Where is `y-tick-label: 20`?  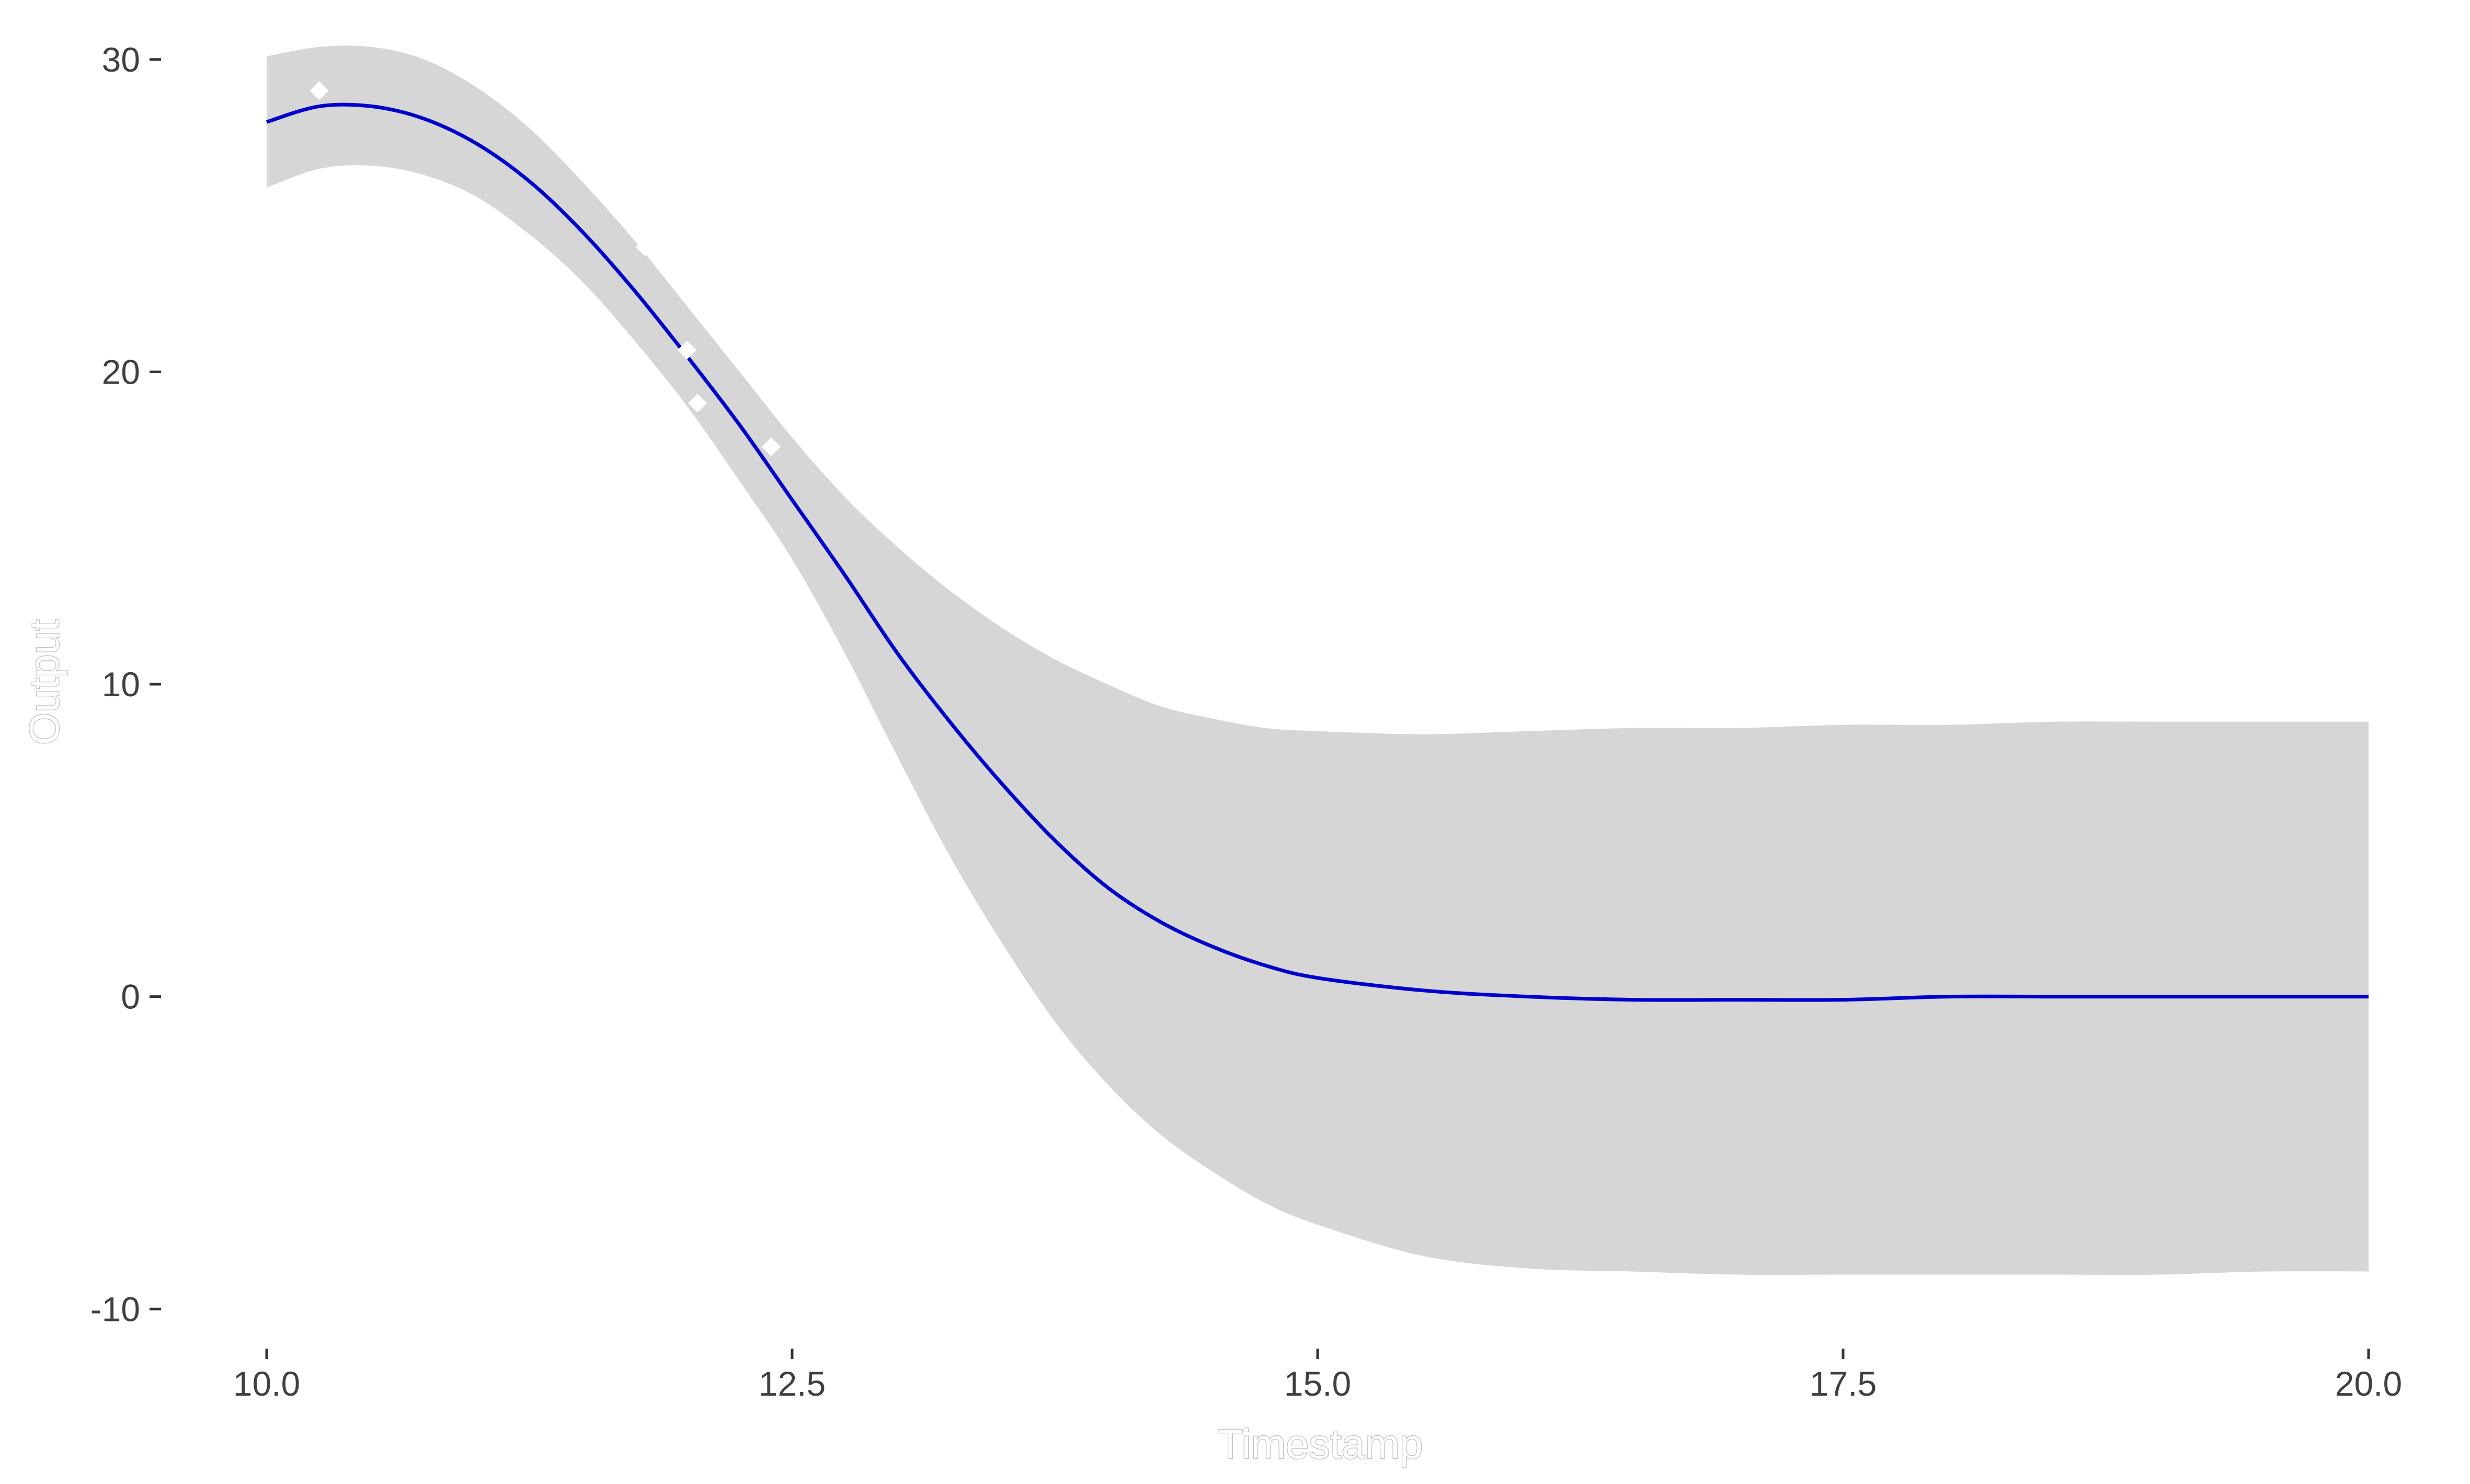 y-tick-label: 20 is located at coordinates (121, 371).